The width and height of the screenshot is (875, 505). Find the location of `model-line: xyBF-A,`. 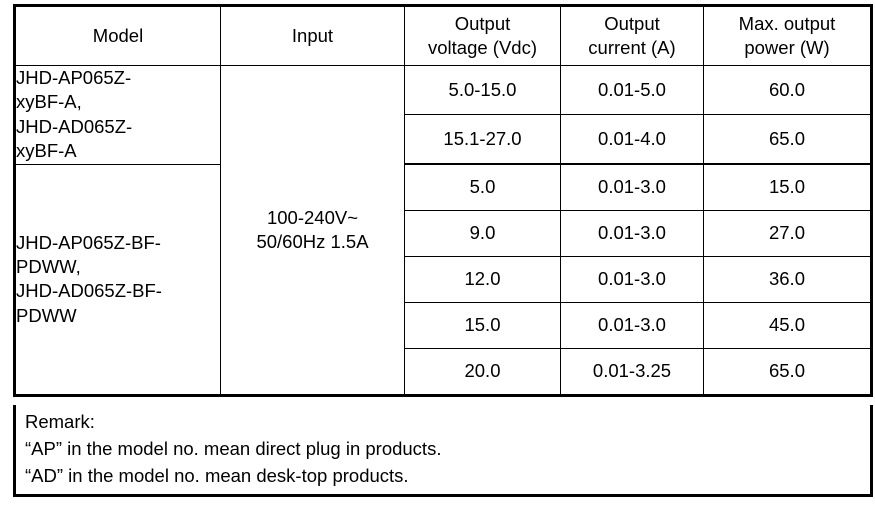

model-line: xyBF-A, is located at coordinates (49, 102).